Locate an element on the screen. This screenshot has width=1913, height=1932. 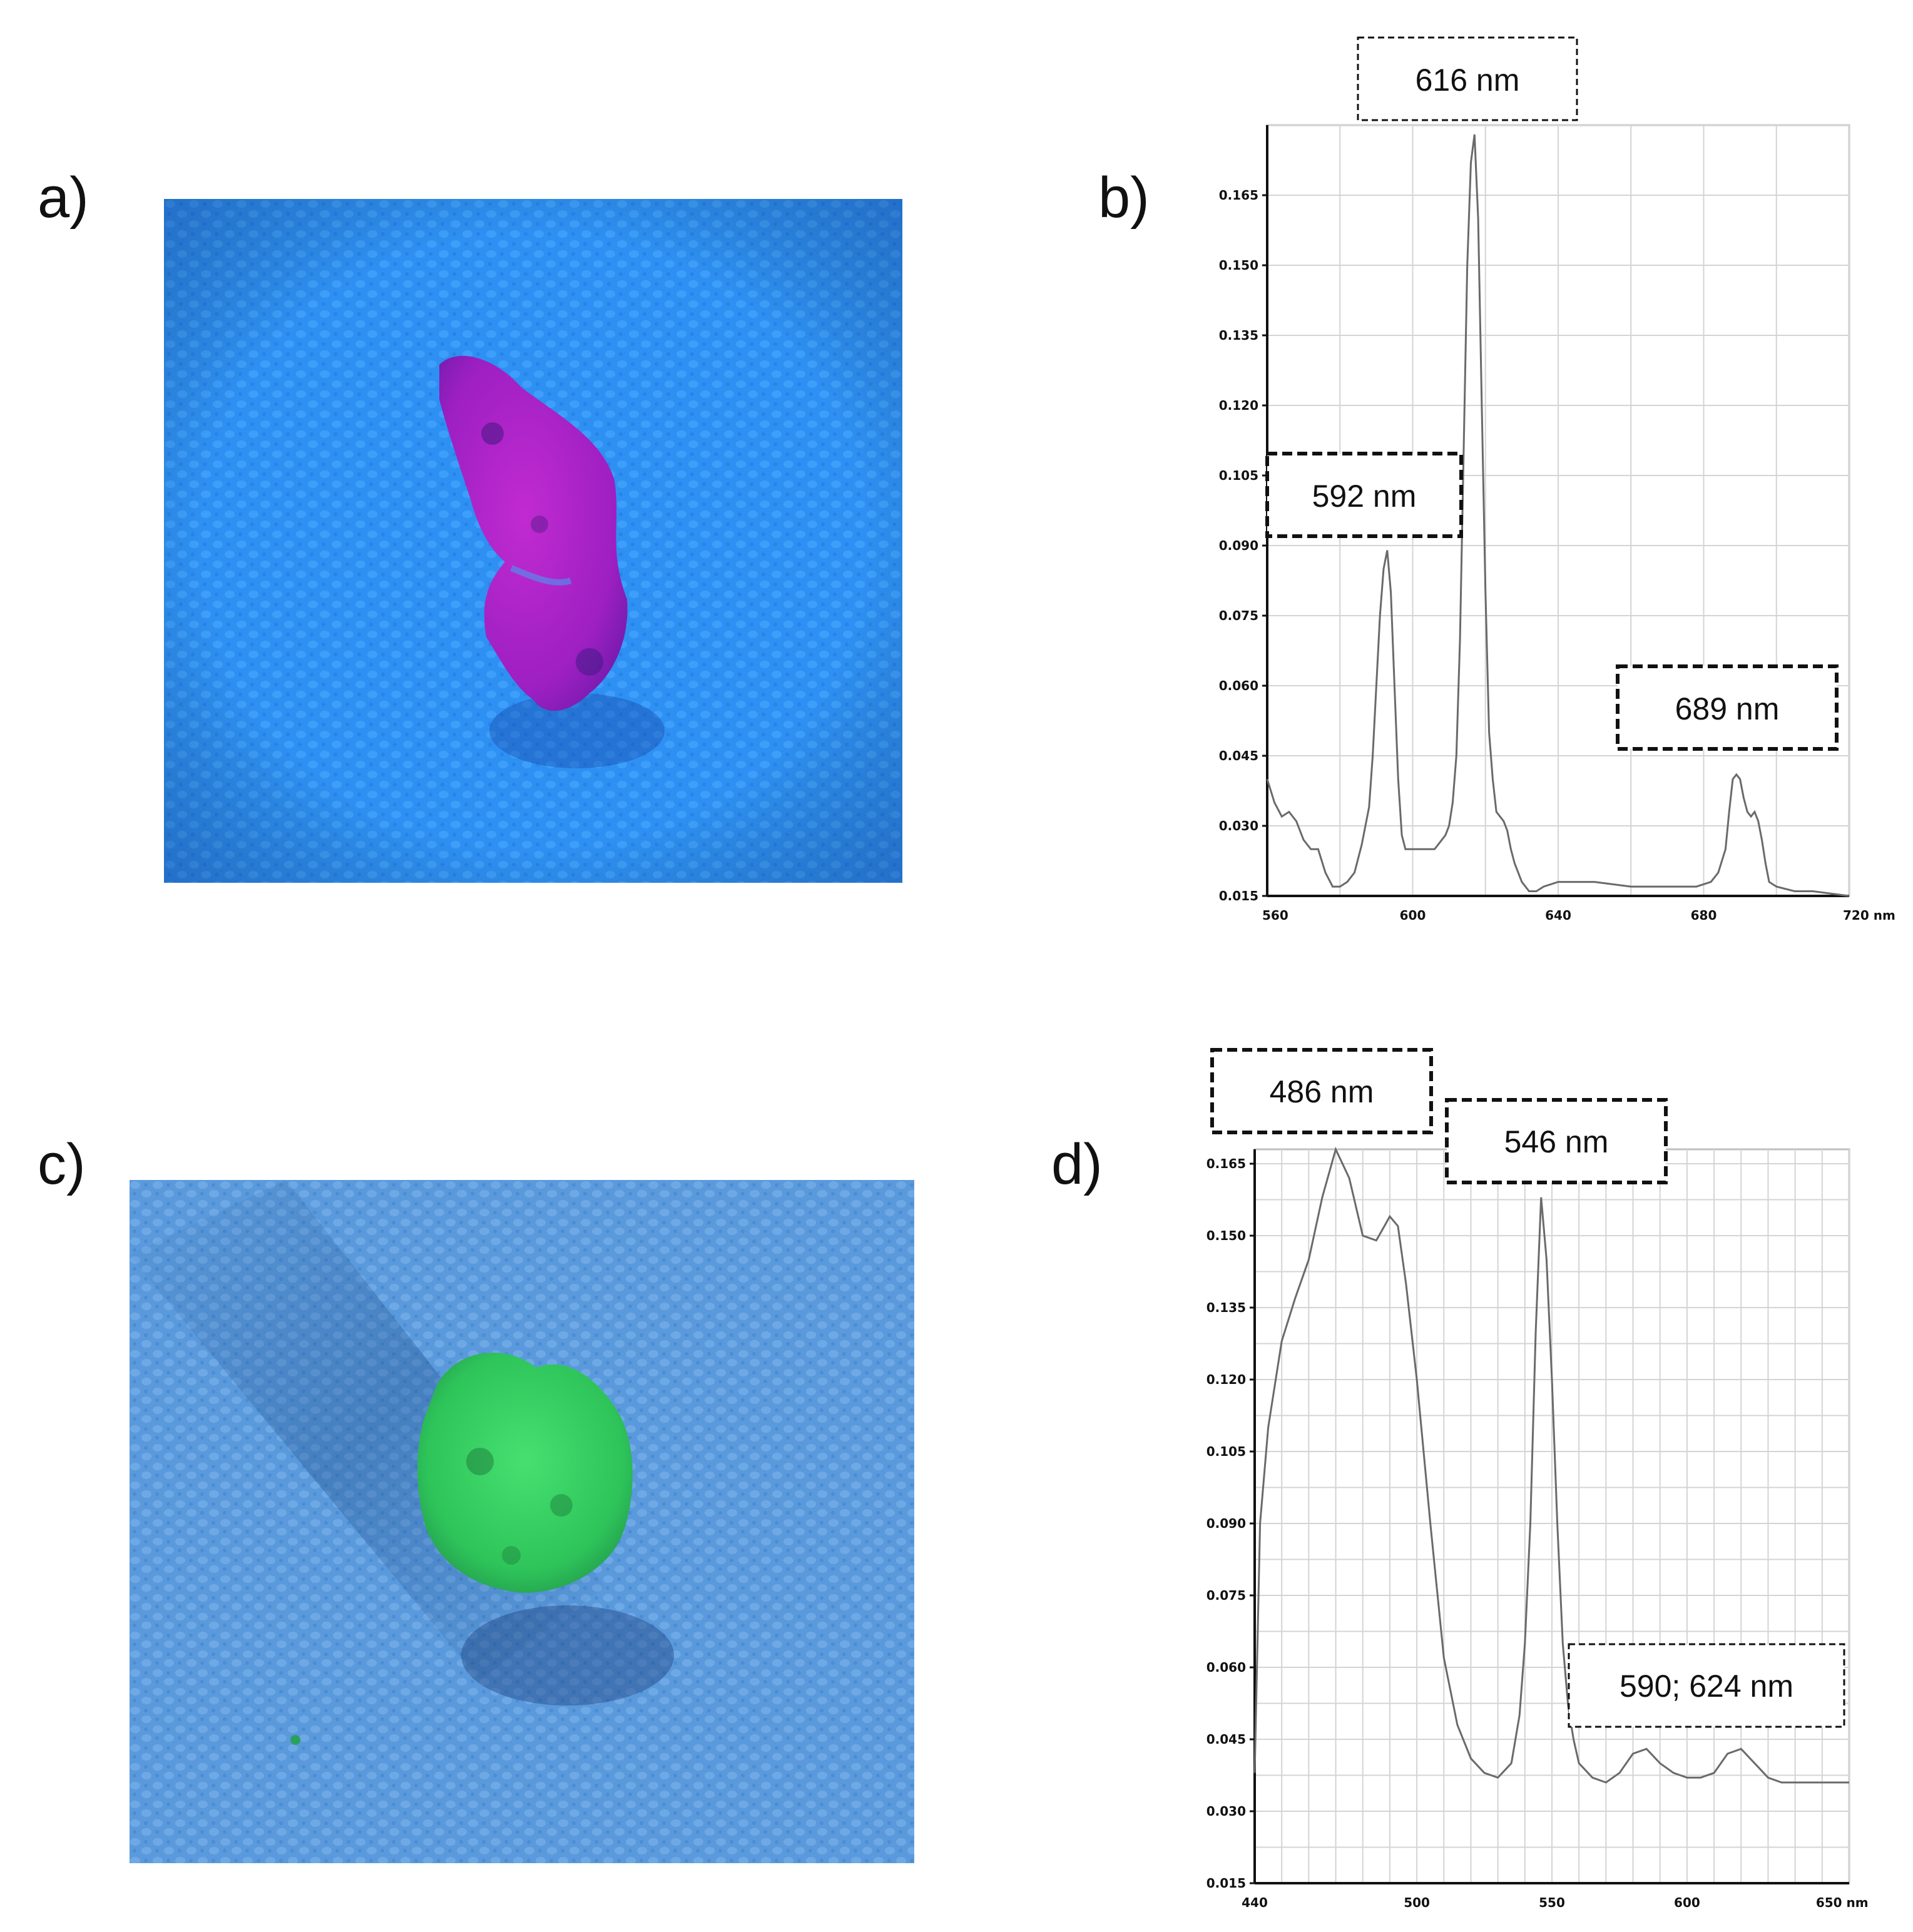
peak-label-d: 486 nm is located at coordinates (1322, 1091).